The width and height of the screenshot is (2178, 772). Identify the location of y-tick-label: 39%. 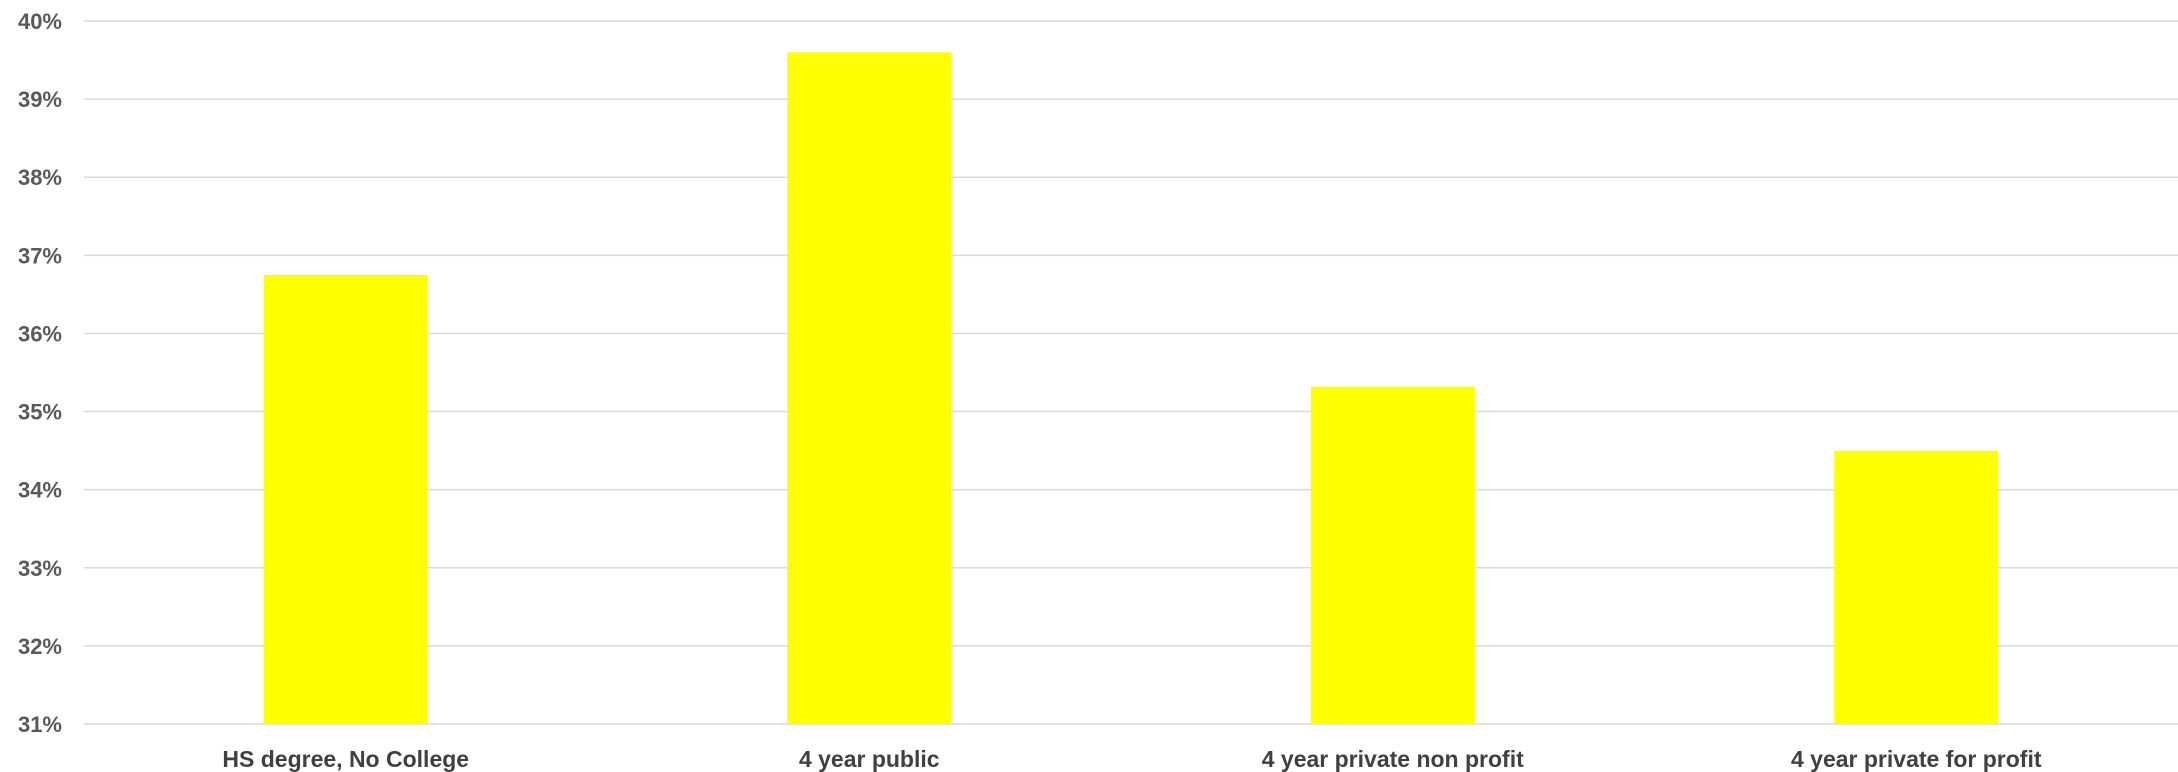
(40, 99).